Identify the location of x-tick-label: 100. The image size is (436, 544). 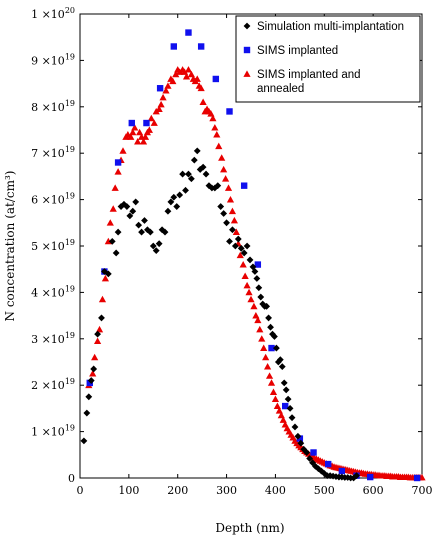
(128, 490).